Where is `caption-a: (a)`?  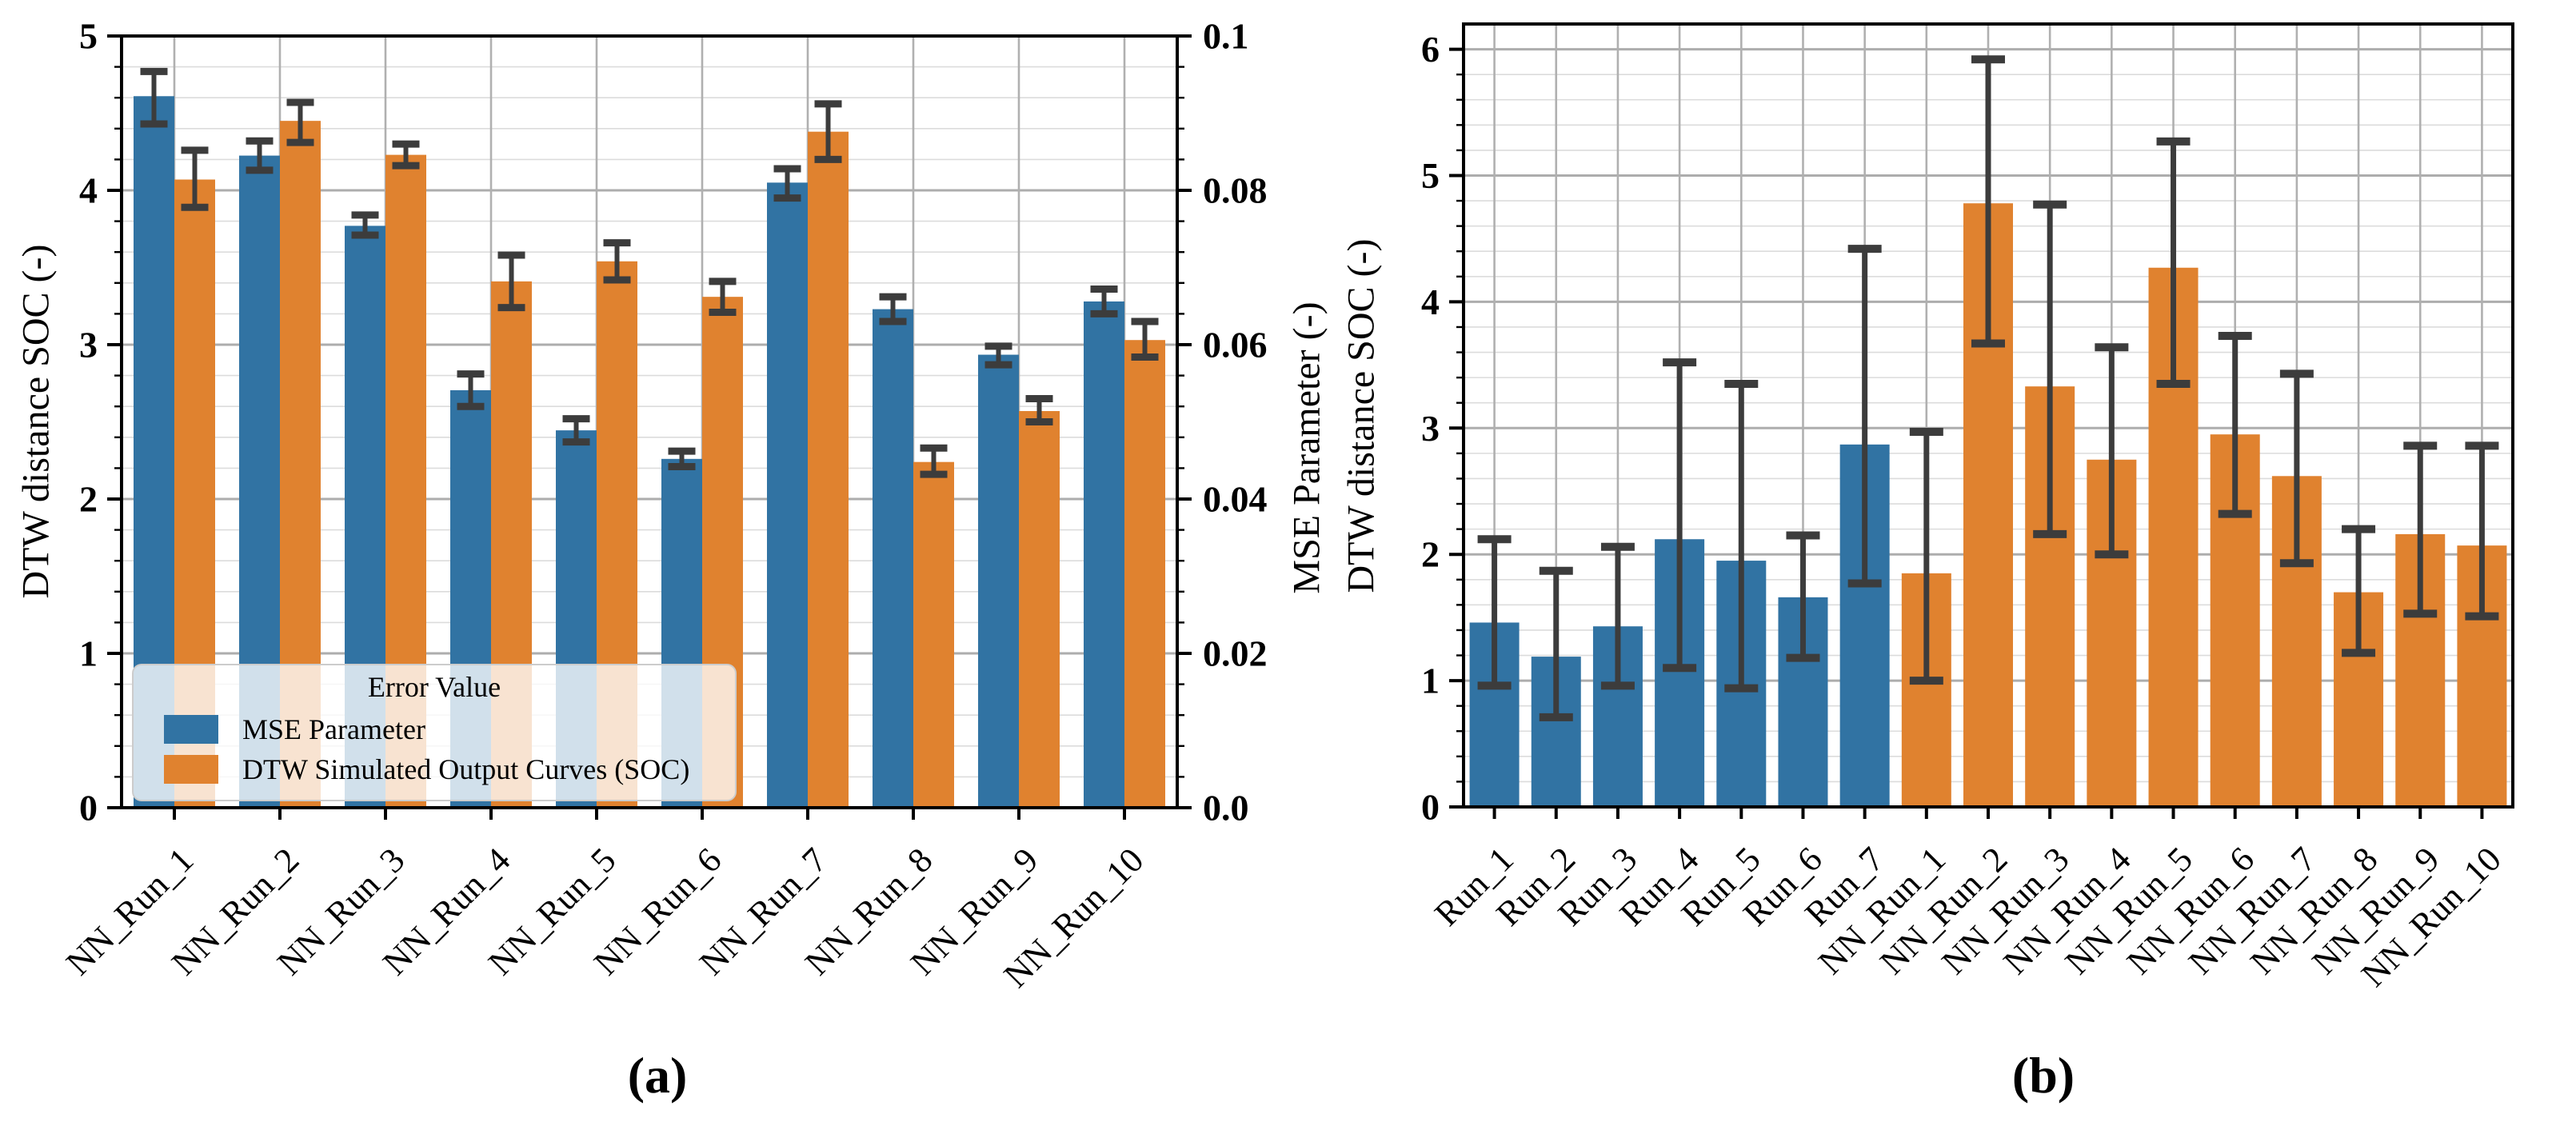 caption-a: (a) is located at coordinates (658, 1075).